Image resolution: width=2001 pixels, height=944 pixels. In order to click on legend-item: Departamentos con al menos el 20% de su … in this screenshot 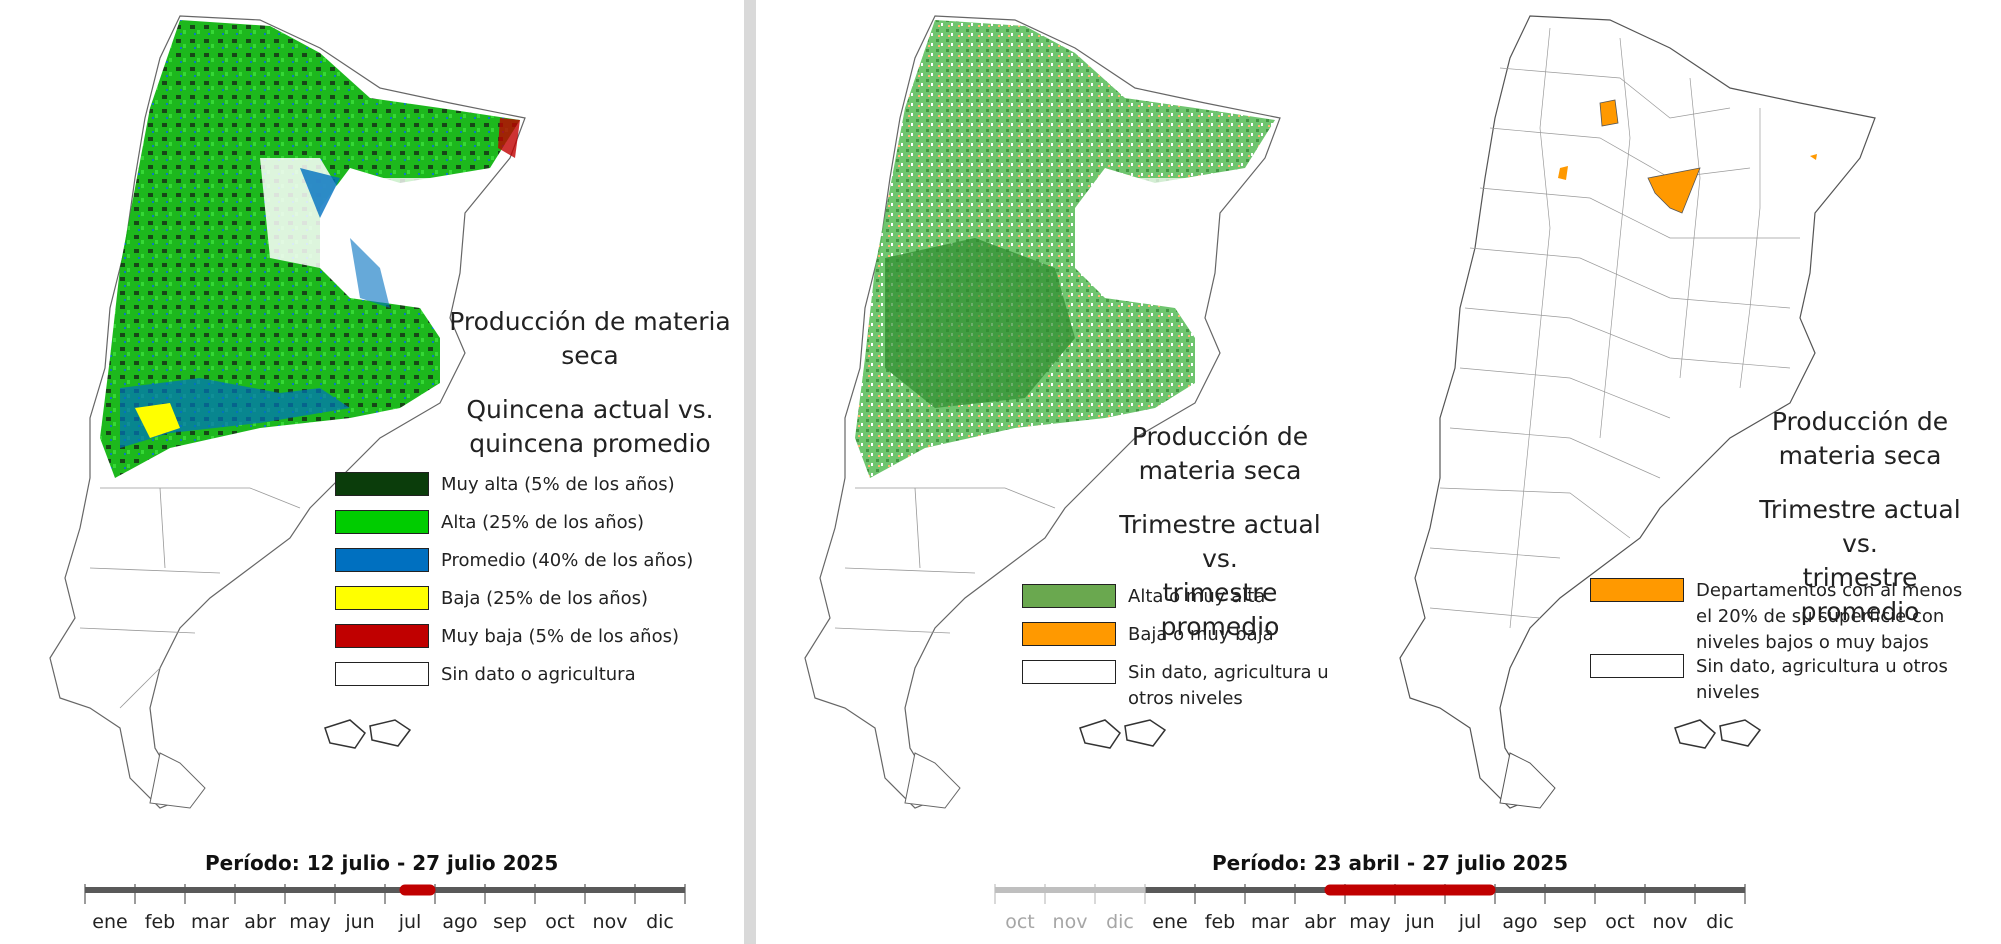, I will do `click(1785, 617)`.